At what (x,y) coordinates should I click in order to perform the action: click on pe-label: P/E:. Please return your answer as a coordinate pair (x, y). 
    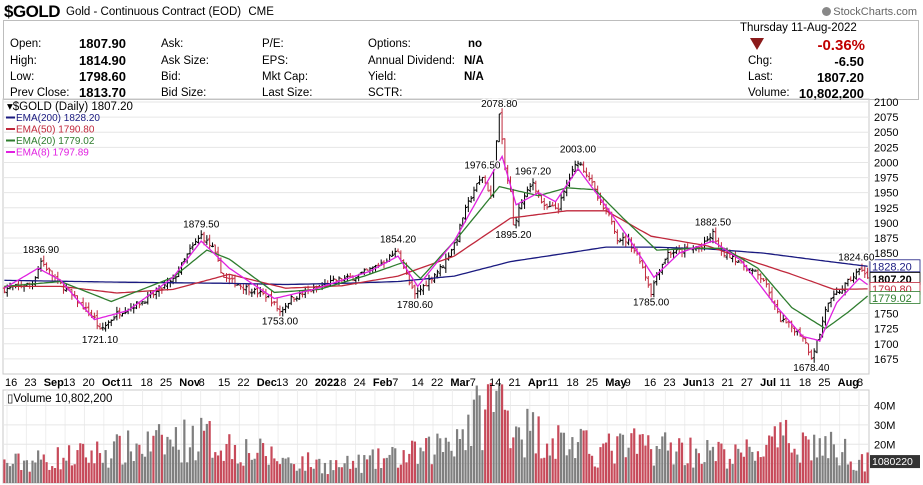
    Looking at the image, I should click on (273, 44).